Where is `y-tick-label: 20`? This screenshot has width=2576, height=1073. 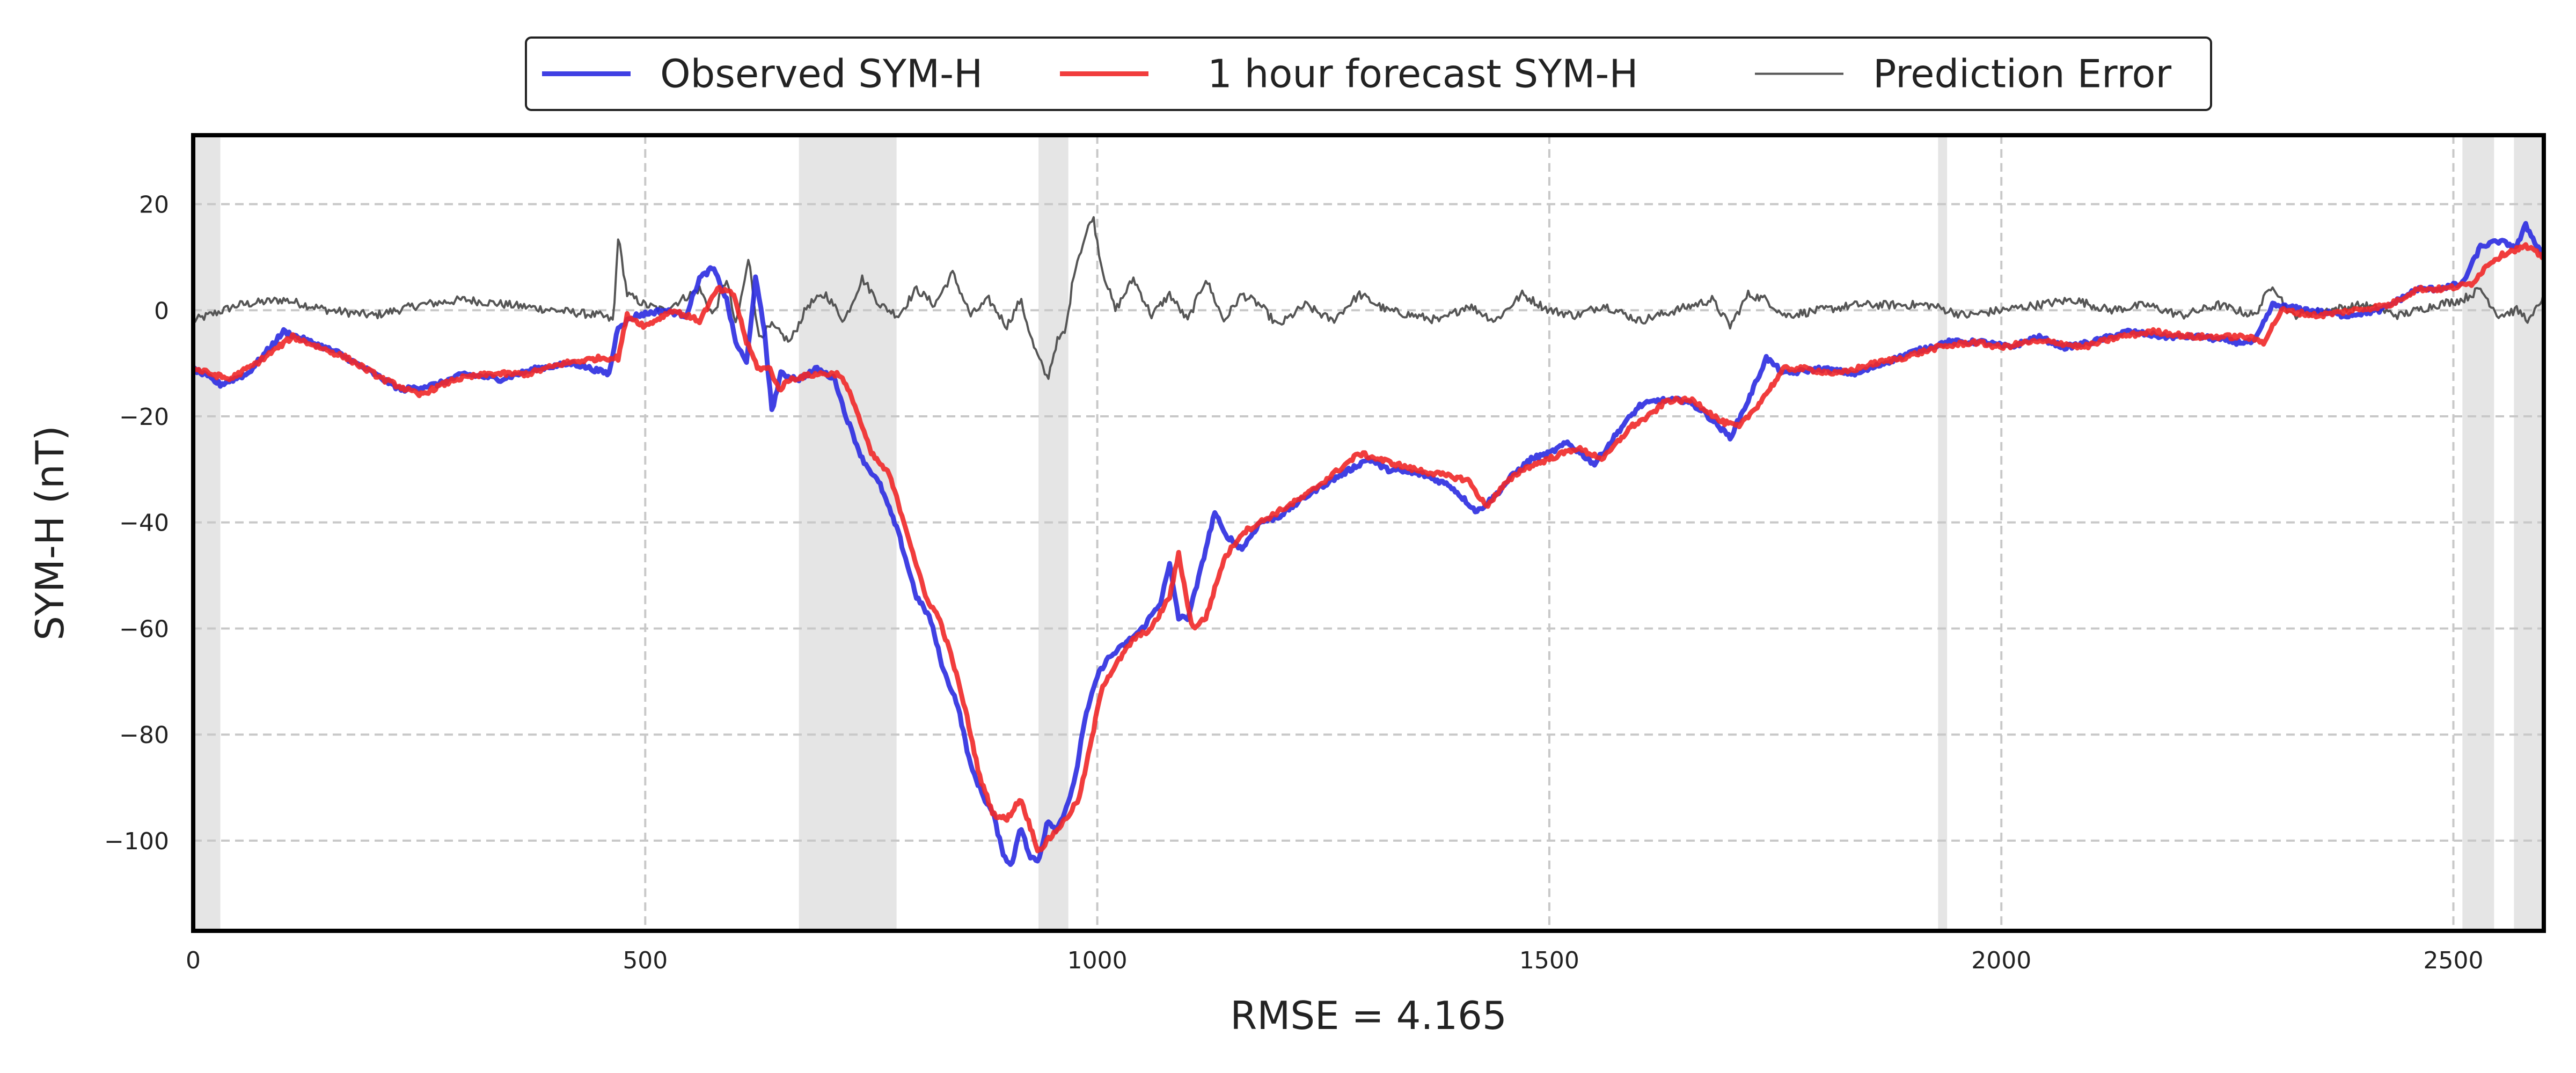 y-tick-label: 20 is located at coordinates (154, 205).